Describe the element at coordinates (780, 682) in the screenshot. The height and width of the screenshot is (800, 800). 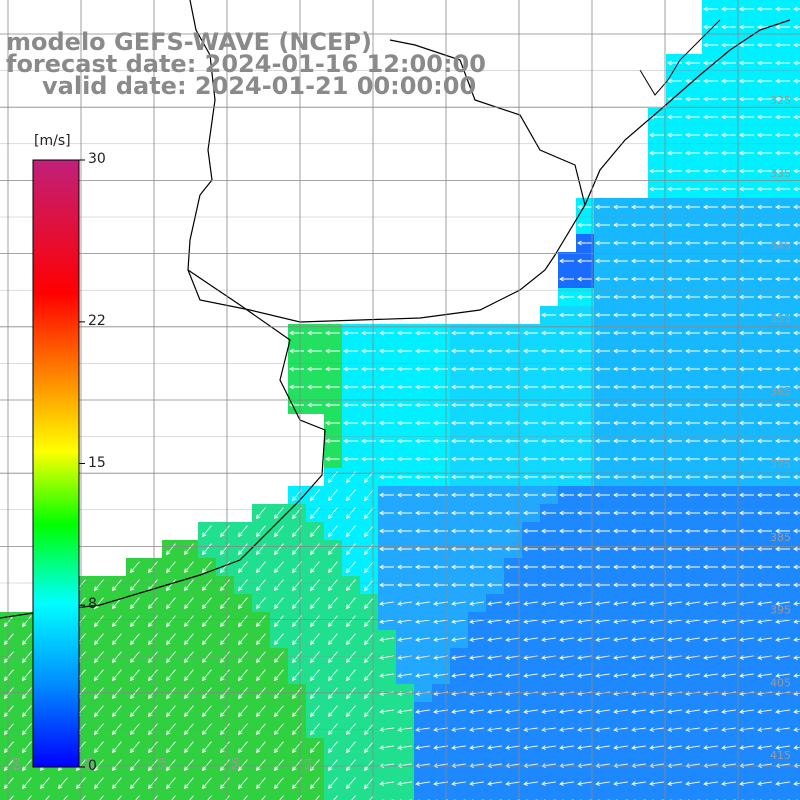
I see `latitude-label: 405` at that location.